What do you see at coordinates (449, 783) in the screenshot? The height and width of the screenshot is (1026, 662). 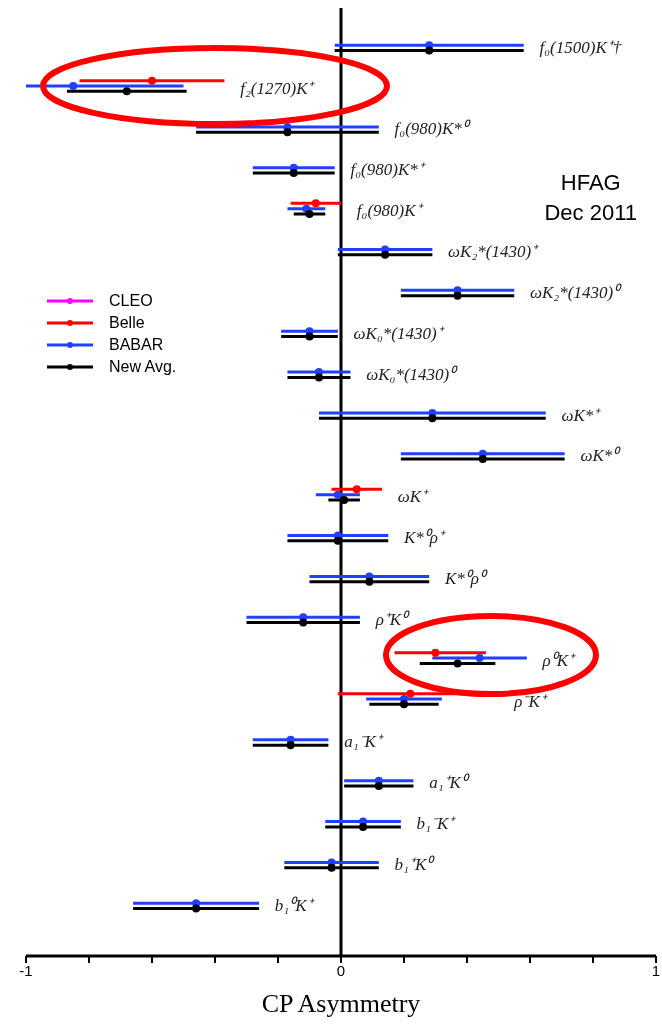 I see `y-tick-label: a₁⁺K⁰` at bounding box center [449, 783].